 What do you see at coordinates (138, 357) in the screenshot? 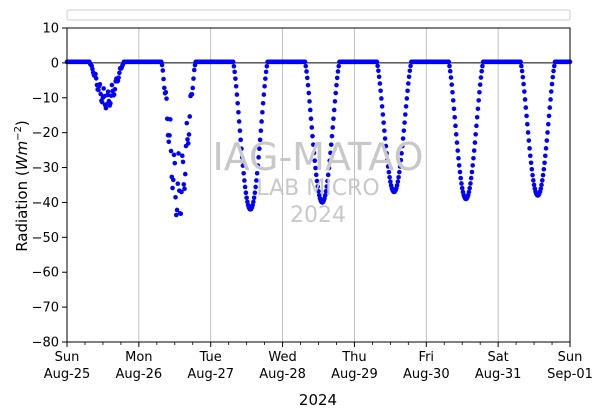
I see `x-tick-label-day: Mon` at bounding box center [138, 357].